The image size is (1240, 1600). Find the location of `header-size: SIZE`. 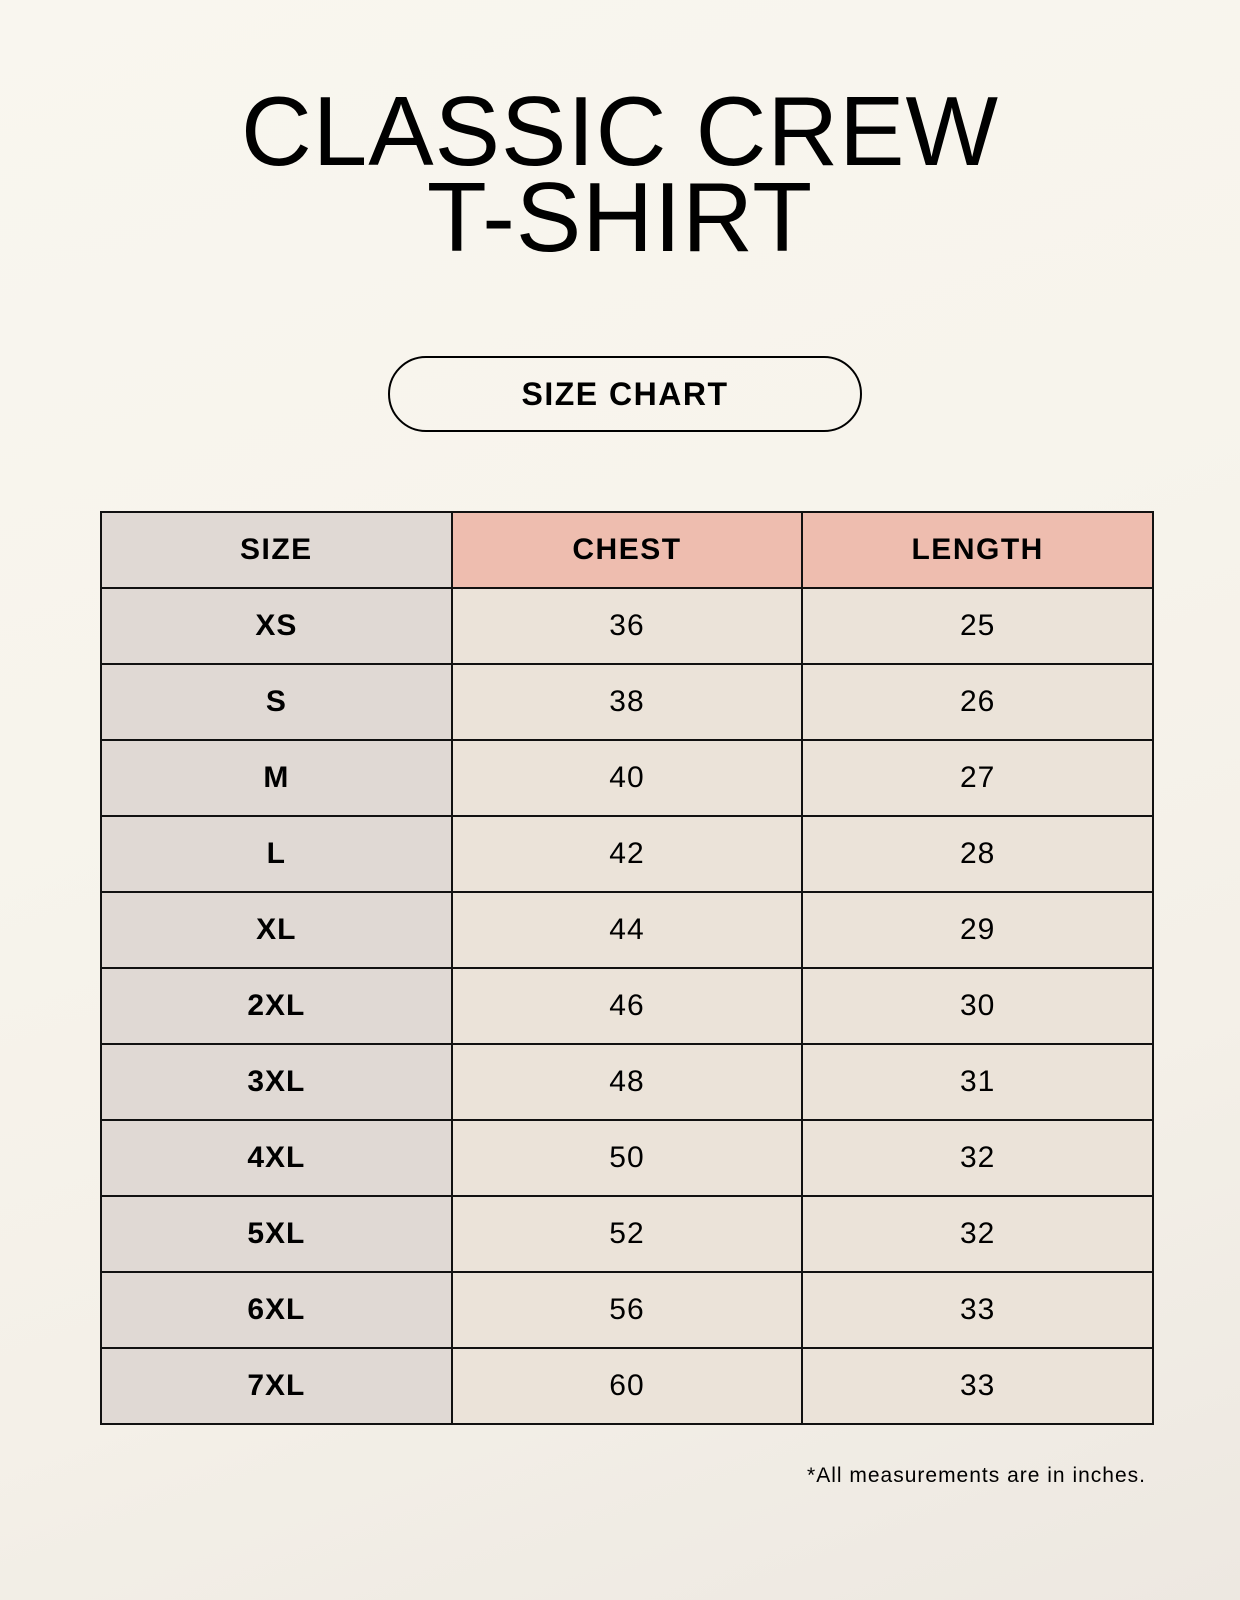

header-size: SIZE is located at coordinates (276, 550).